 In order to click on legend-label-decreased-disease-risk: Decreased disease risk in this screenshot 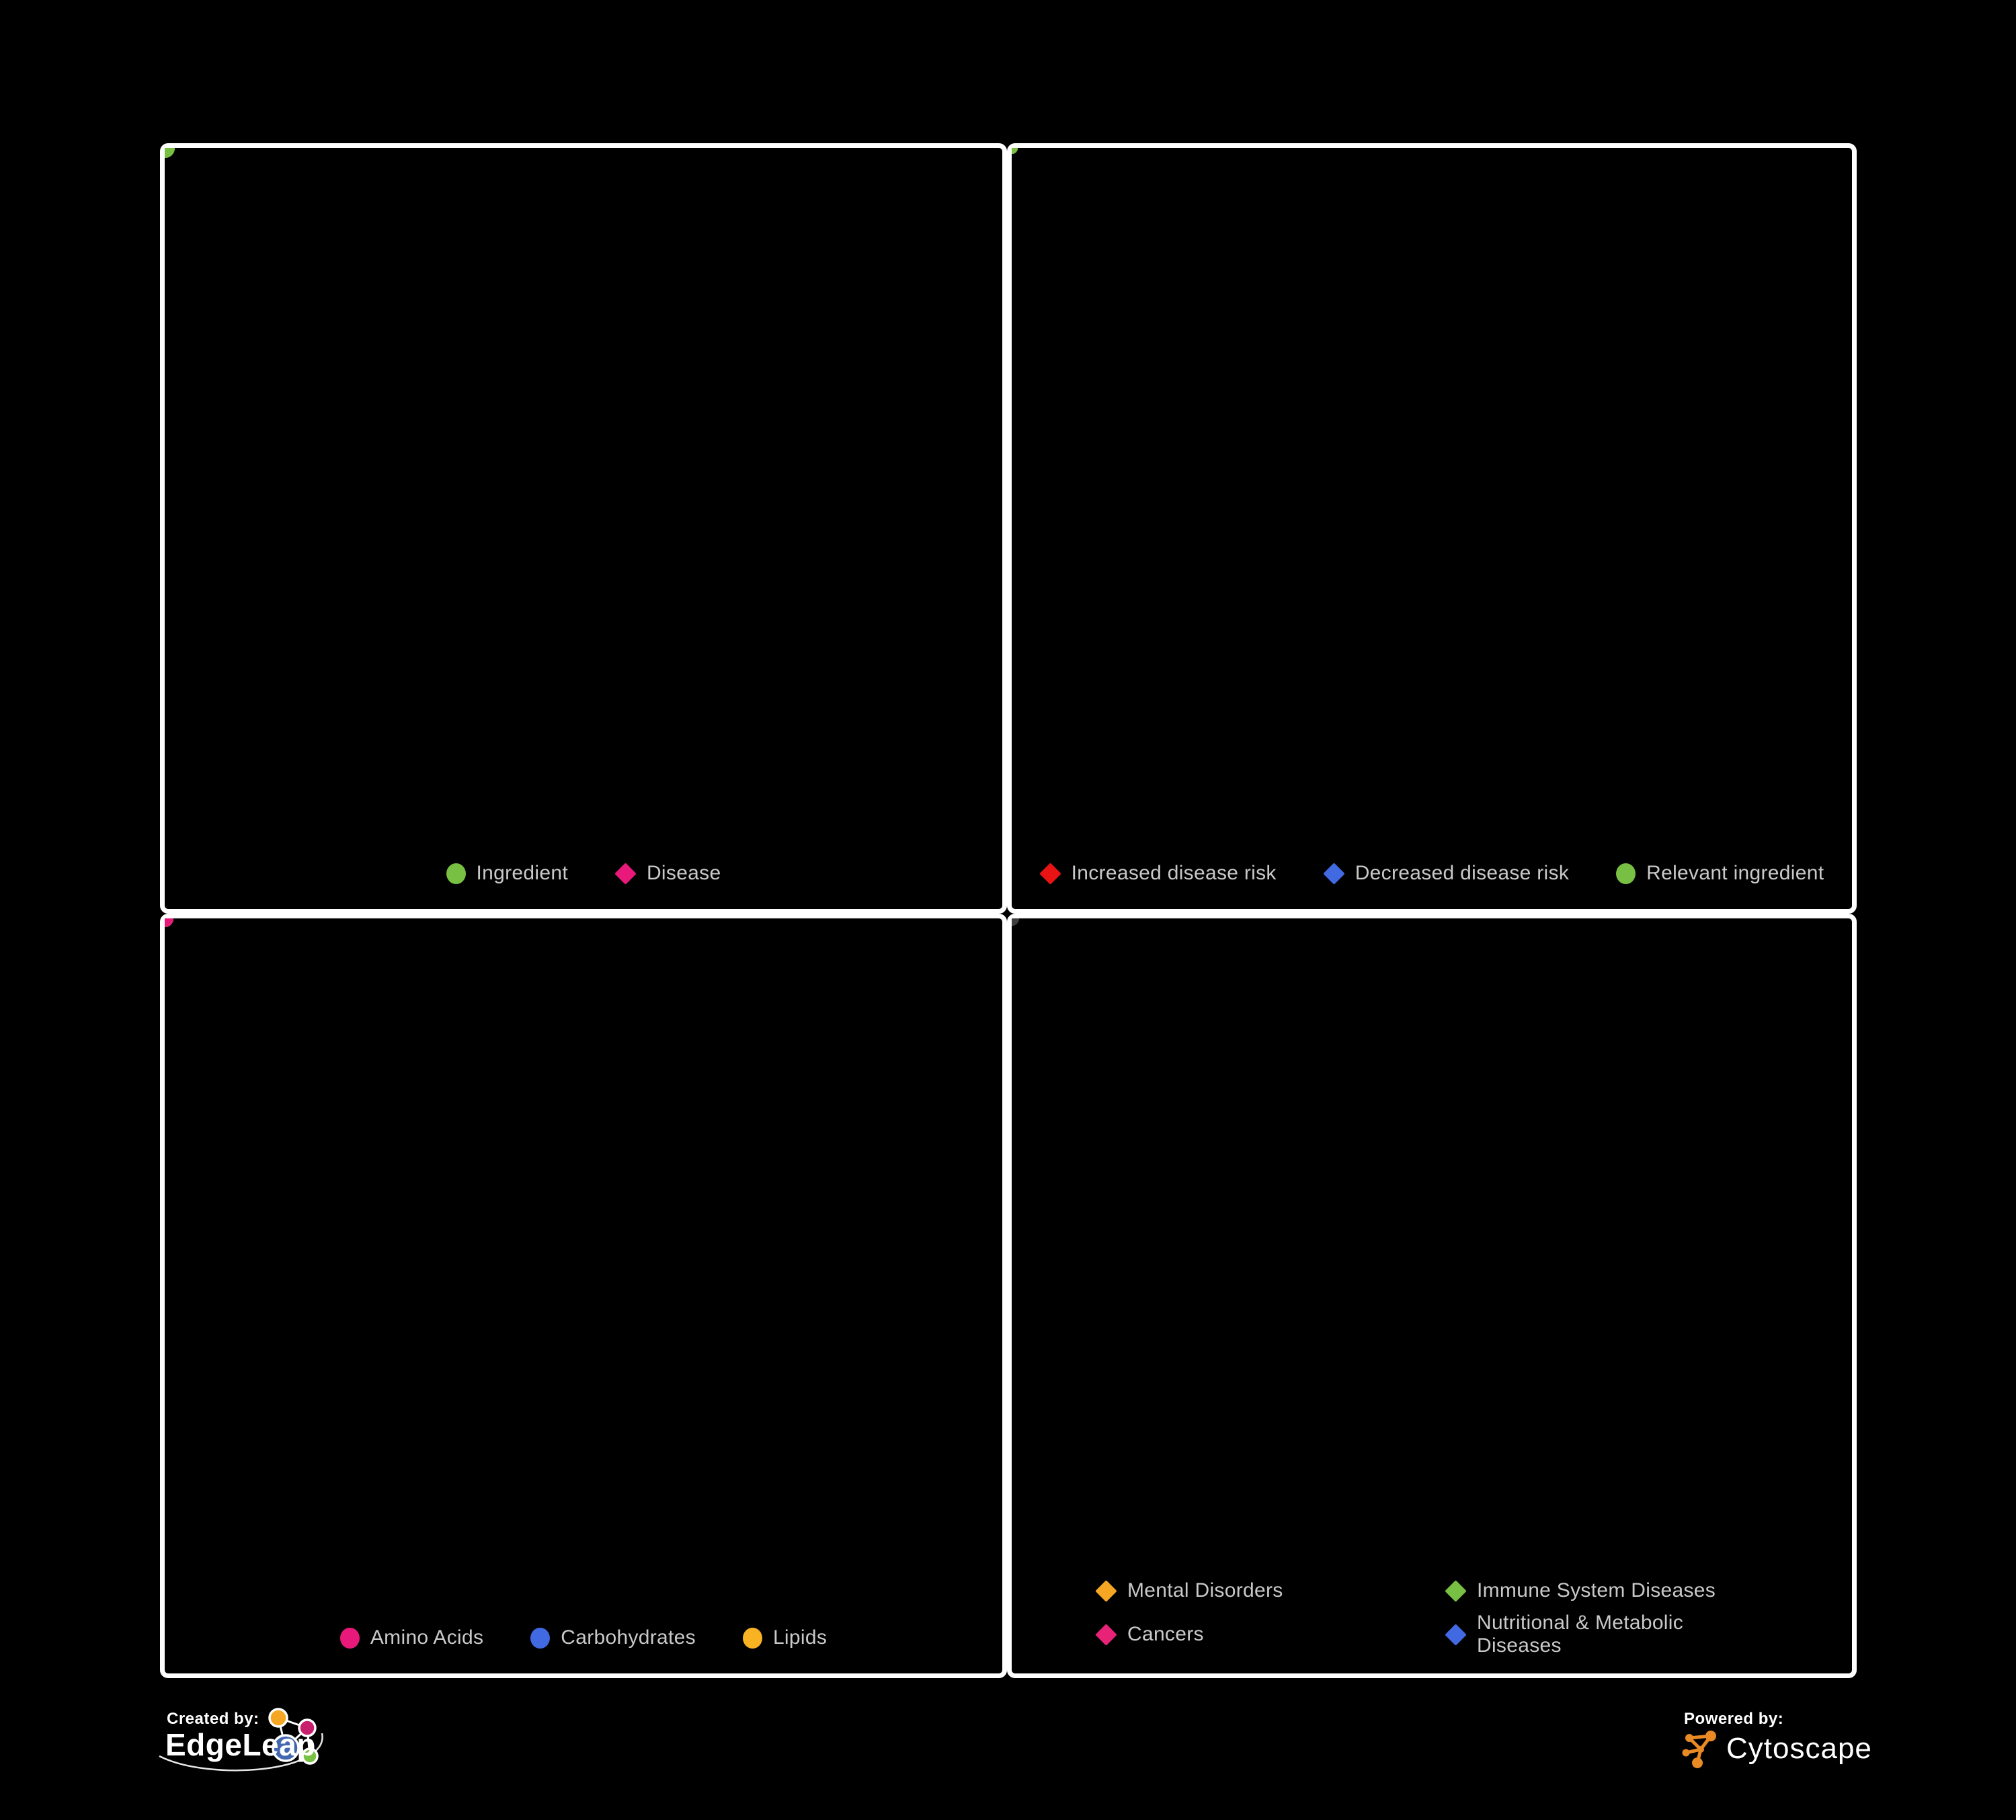, I will do `click(1462, 873)`.